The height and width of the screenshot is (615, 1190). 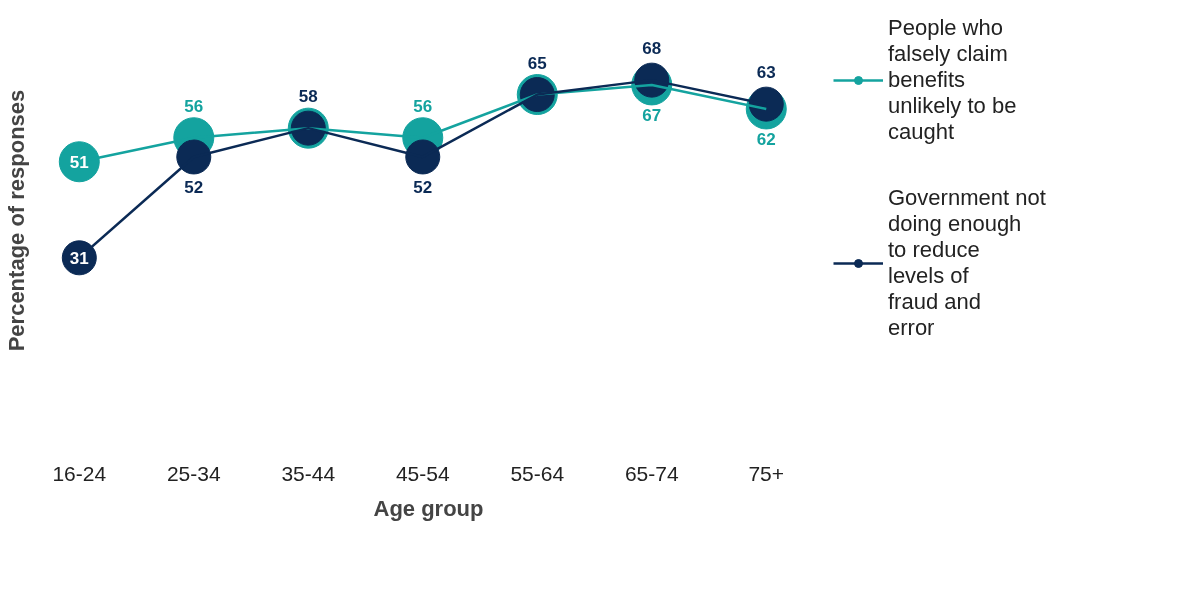 What do you see at coordinates (308, 473) in the screenshot?
I see `x-tick-label: 35-44` at bounding box center [308, 473].